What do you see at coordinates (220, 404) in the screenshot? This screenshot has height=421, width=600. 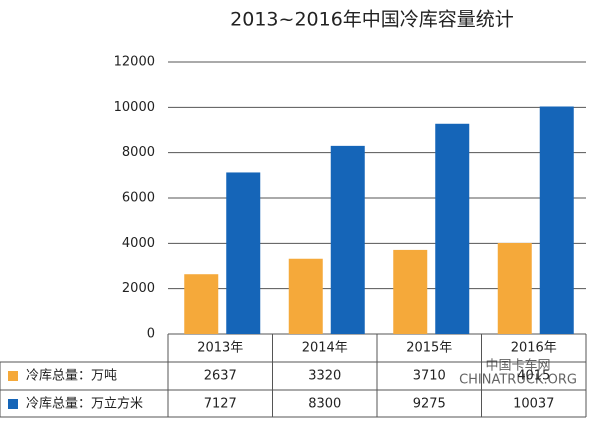 I see `table-value: 7127` at bounding box center [220, 404].